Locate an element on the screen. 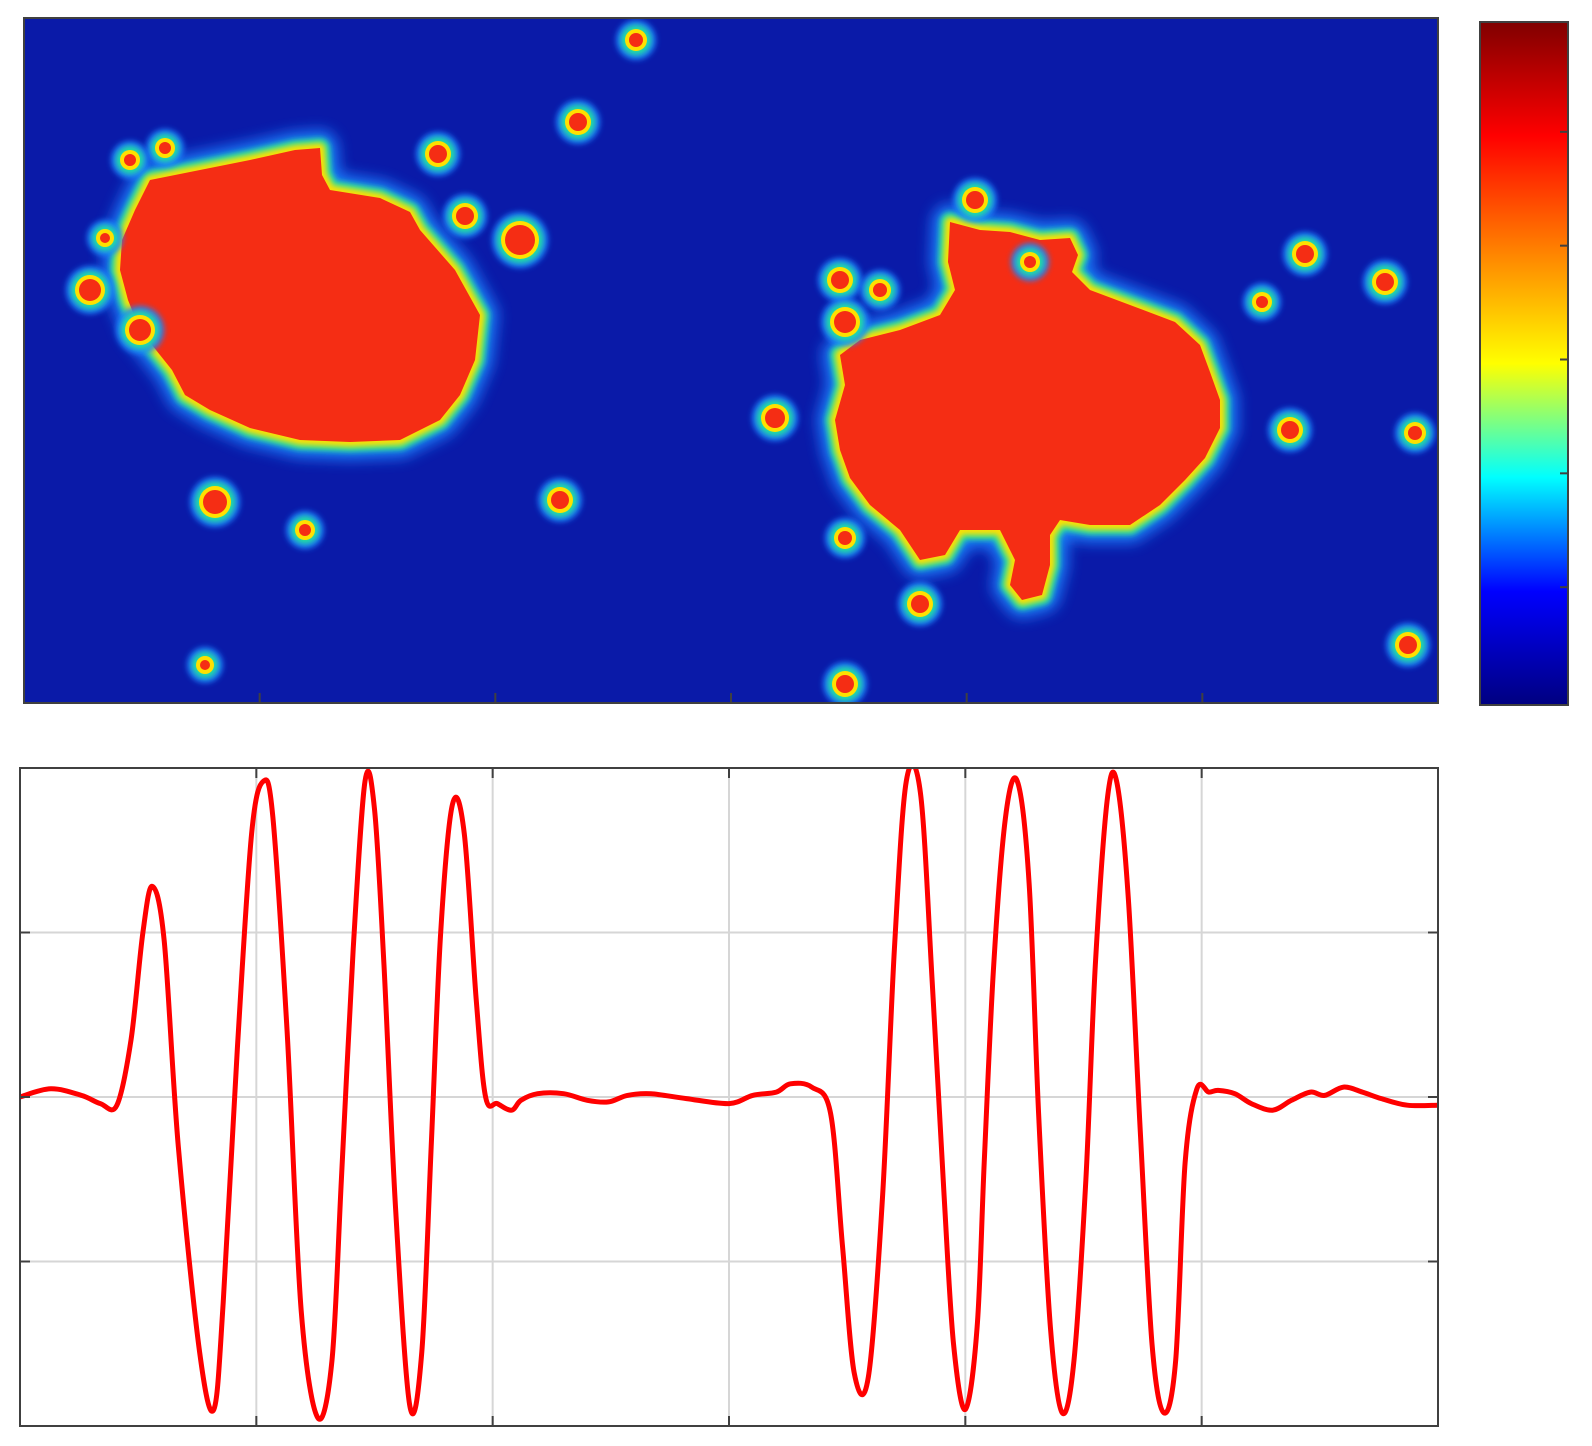 Image resolution: width=1592 pixels, height=1446 pixels. heatmap-right-cluster is located at coordinates (1027, 411).